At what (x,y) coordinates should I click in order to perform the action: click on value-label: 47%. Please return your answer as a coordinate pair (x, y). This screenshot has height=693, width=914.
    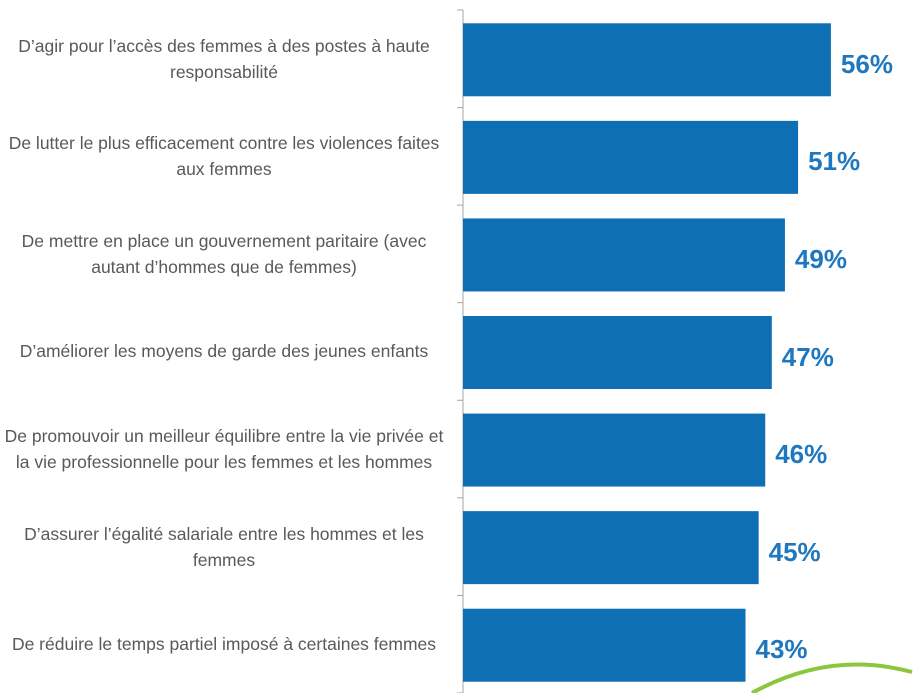
    Looking at the image, I should click on (807, 356).